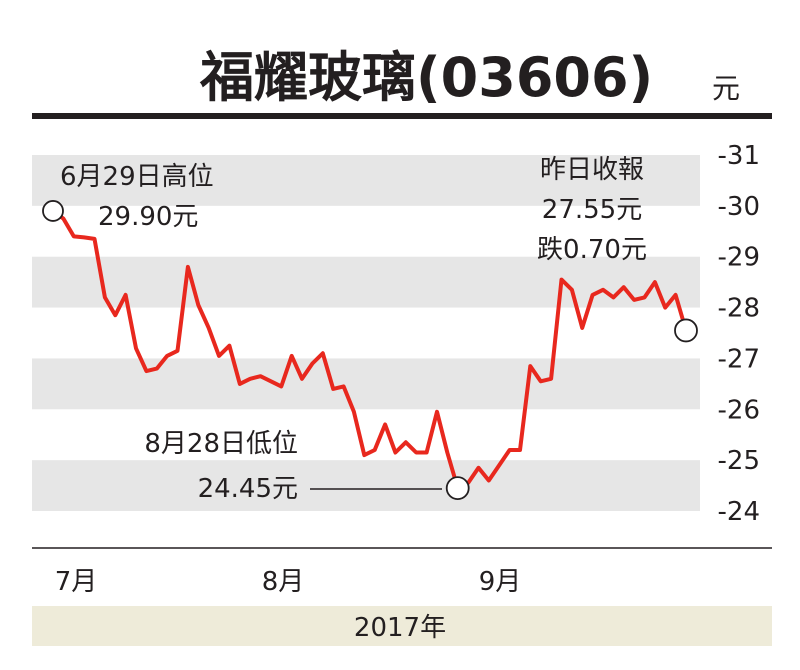 The width and height of the screenshot is (800, 670). I want to click on month-label-aug: 8月, so click(283, 582).